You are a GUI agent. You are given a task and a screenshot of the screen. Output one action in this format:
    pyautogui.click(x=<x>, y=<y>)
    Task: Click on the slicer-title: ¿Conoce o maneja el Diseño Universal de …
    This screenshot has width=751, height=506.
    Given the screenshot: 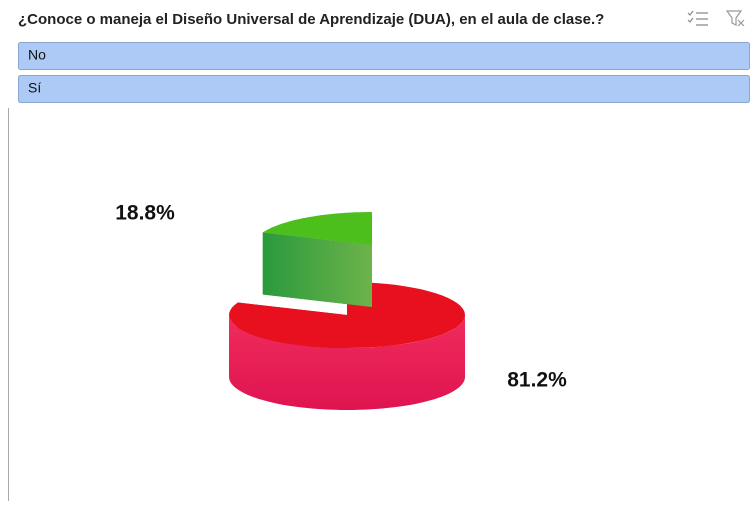 What is the action you would take?
    pyautogui.click(x=311, y=19)
    